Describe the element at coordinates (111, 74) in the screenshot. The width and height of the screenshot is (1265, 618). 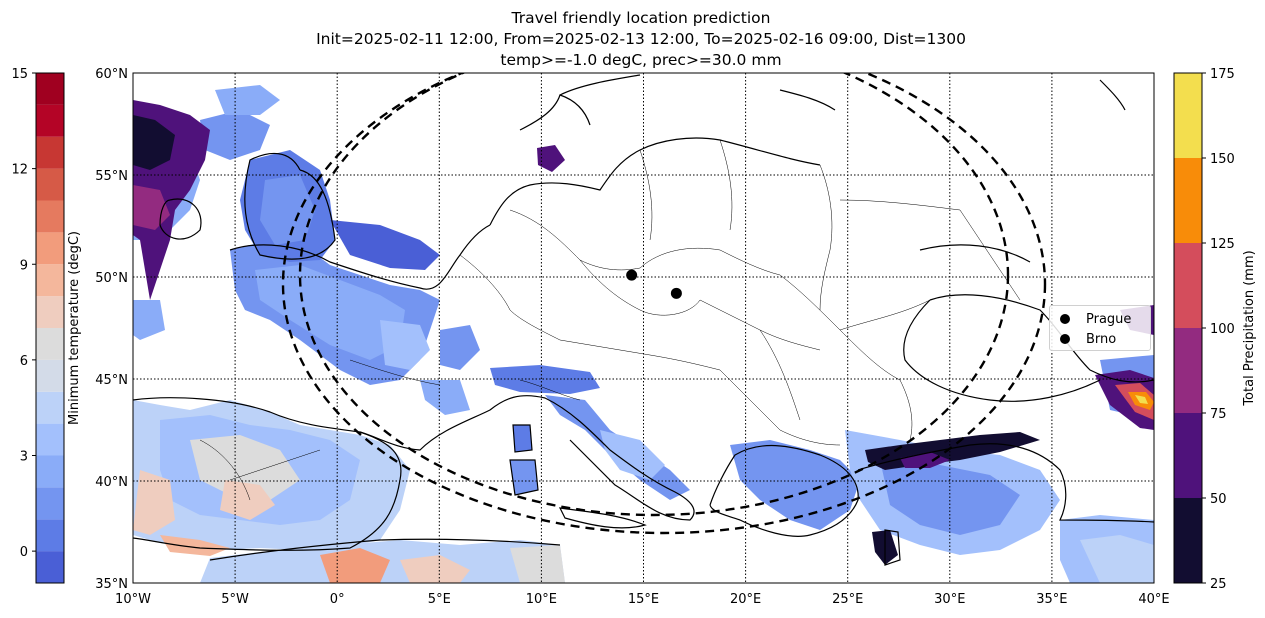
I see `lat-tick-label: 60°N` at that location.